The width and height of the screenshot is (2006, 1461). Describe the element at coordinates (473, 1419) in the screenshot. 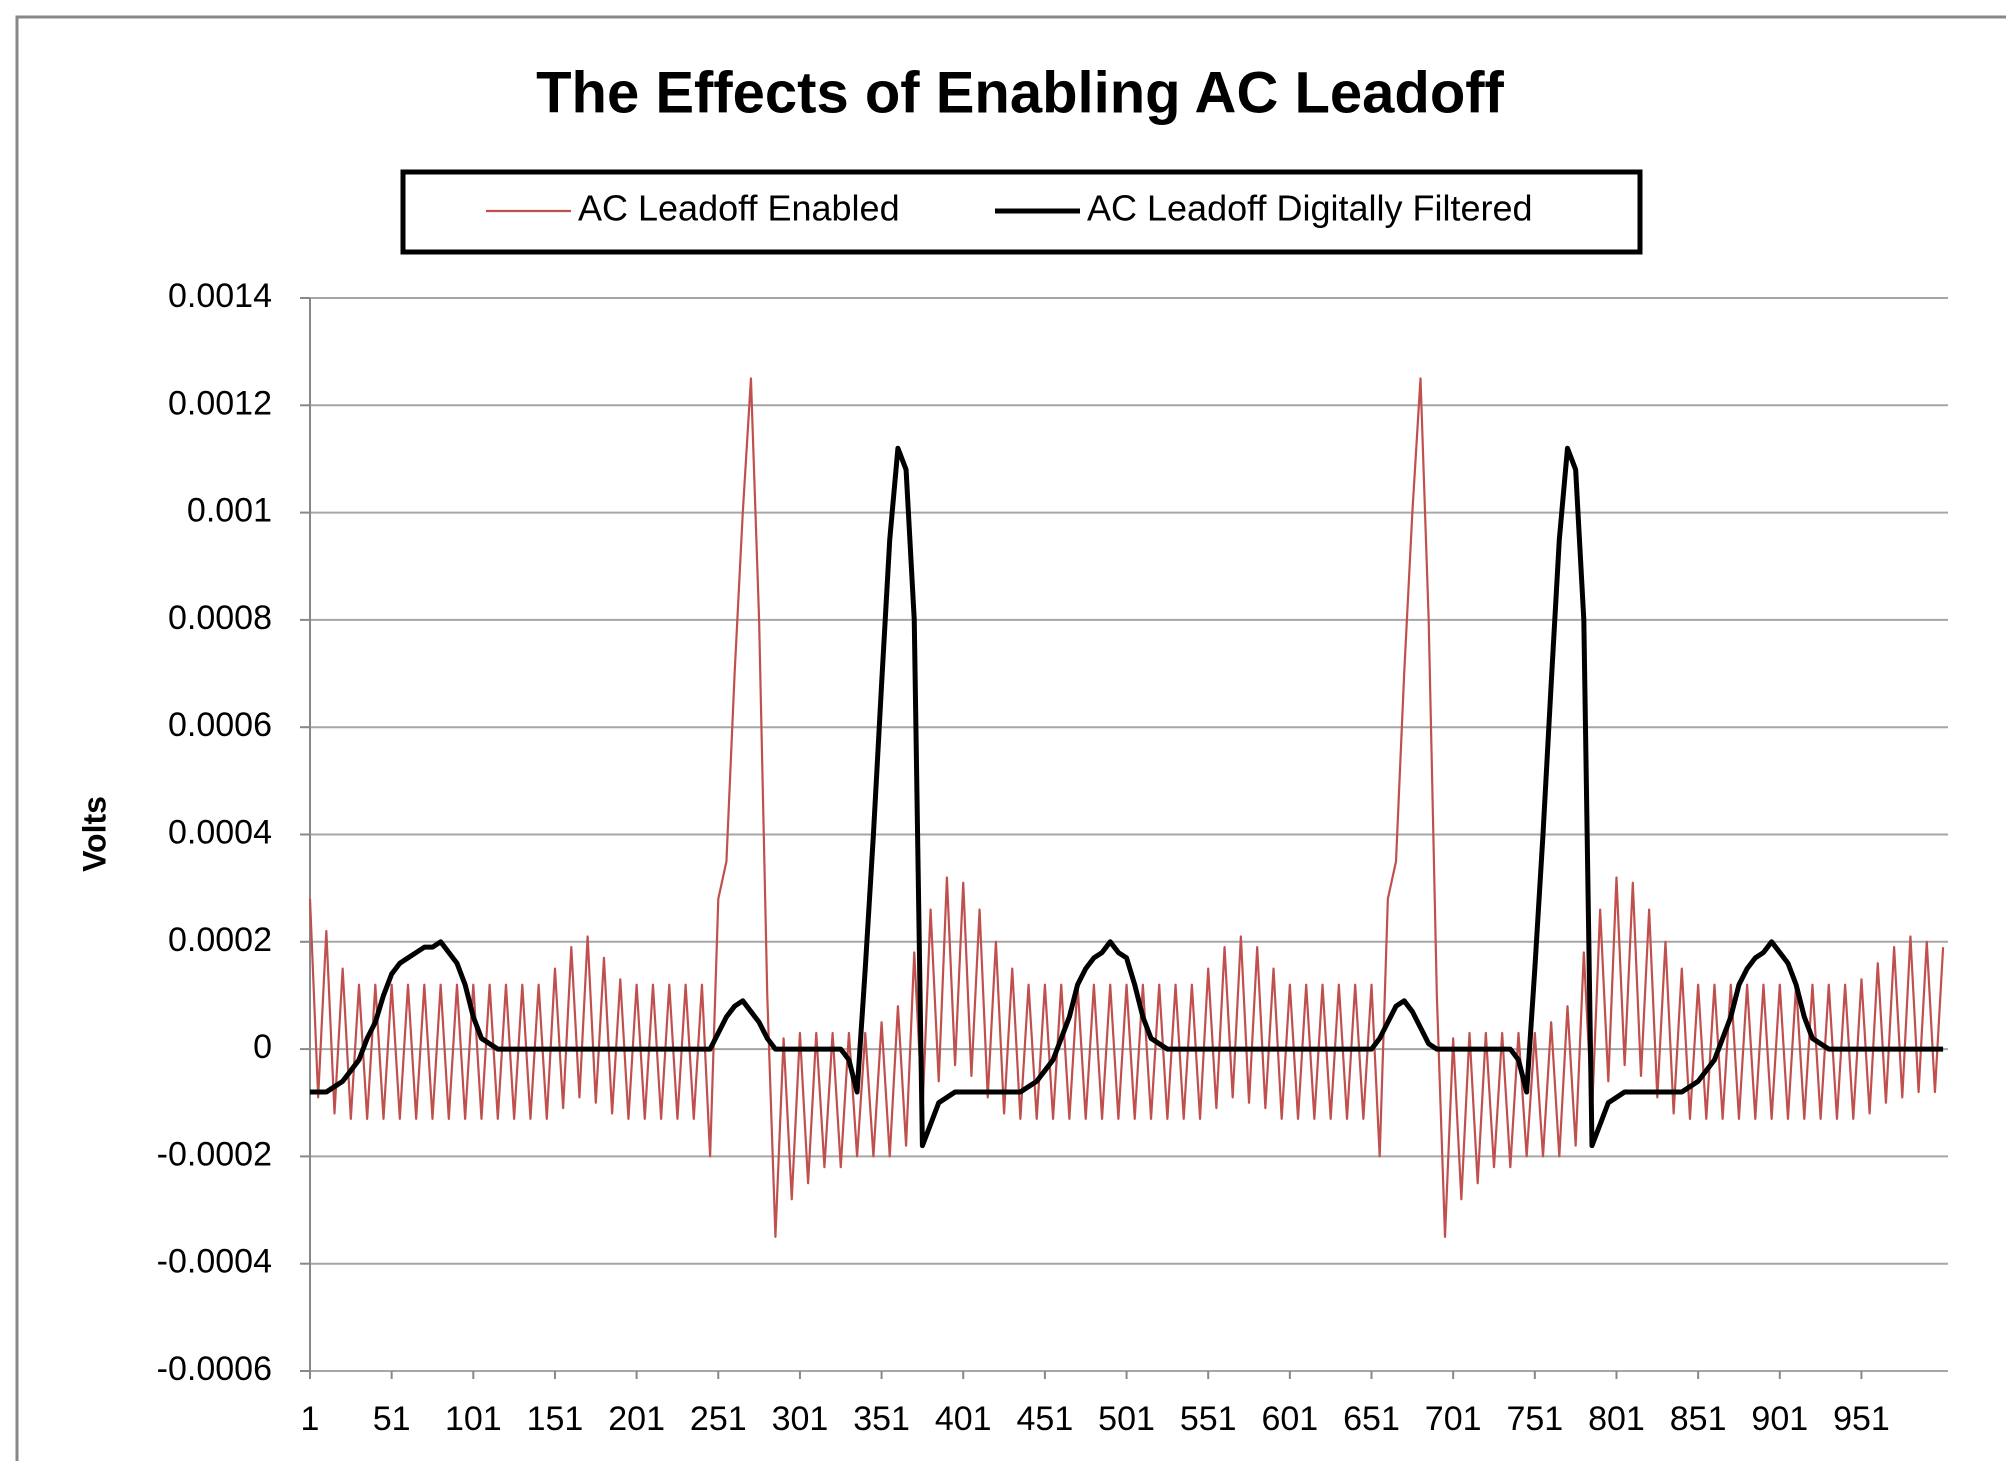

I see `x-tick-label: 101` at that location.